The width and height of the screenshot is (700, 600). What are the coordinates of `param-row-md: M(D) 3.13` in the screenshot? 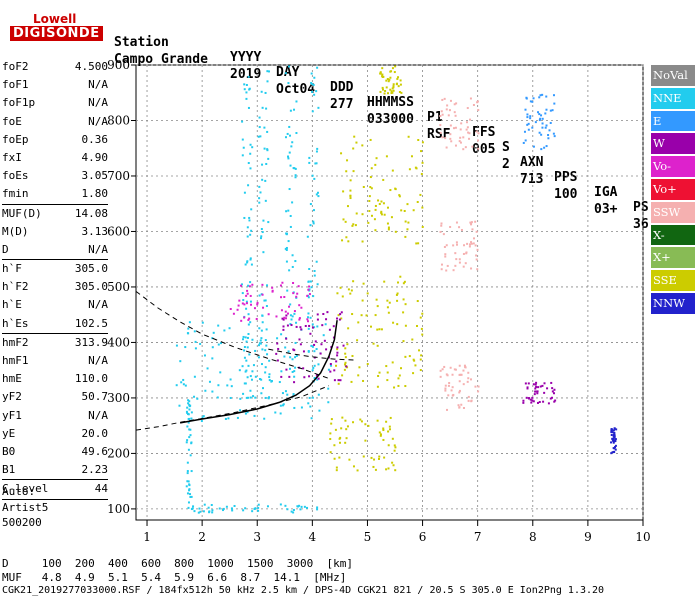 It's located at (55, 232).